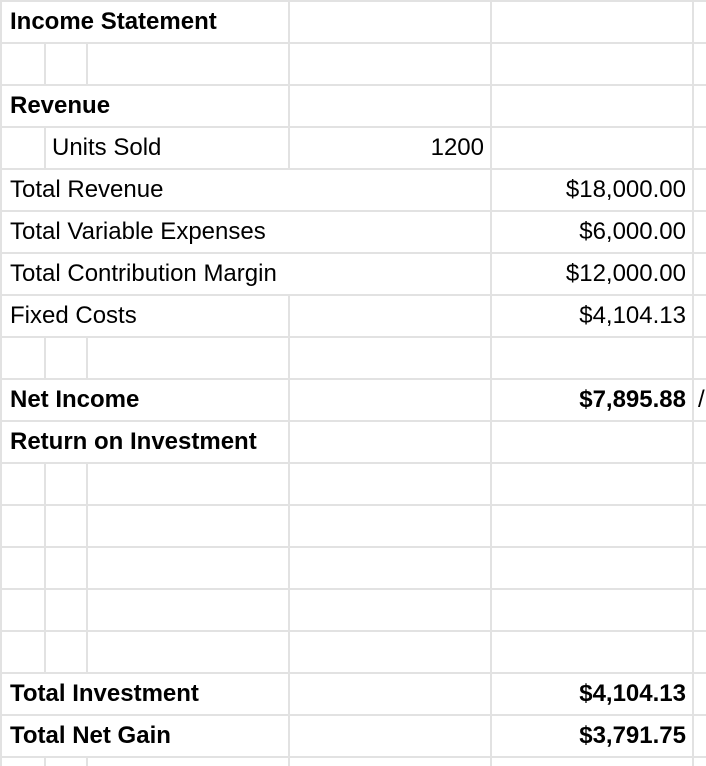  What do you see at coordinates (138, 231) in the screenshot?
I see `total-variable-expenses-label: Total Variable Expenses` at bounding box center [138, 231].